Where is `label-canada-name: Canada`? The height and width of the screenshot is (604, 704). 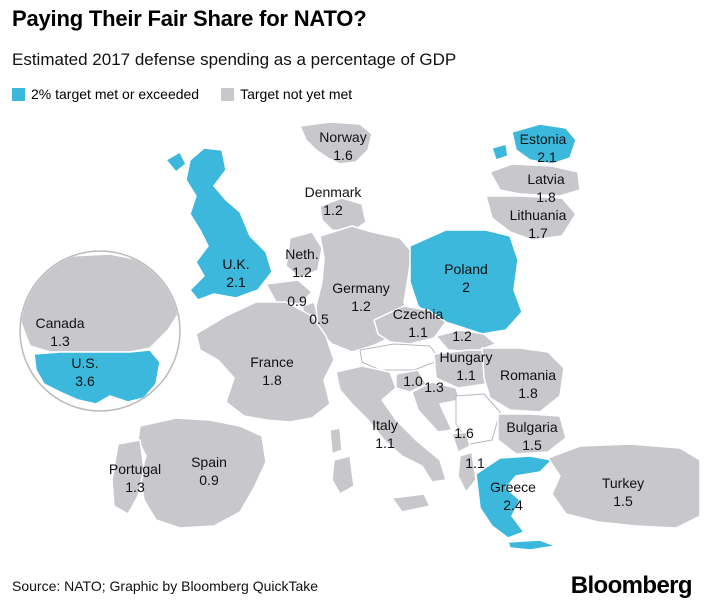
label-canada-name: Canada is located at coordinates (59, 323).